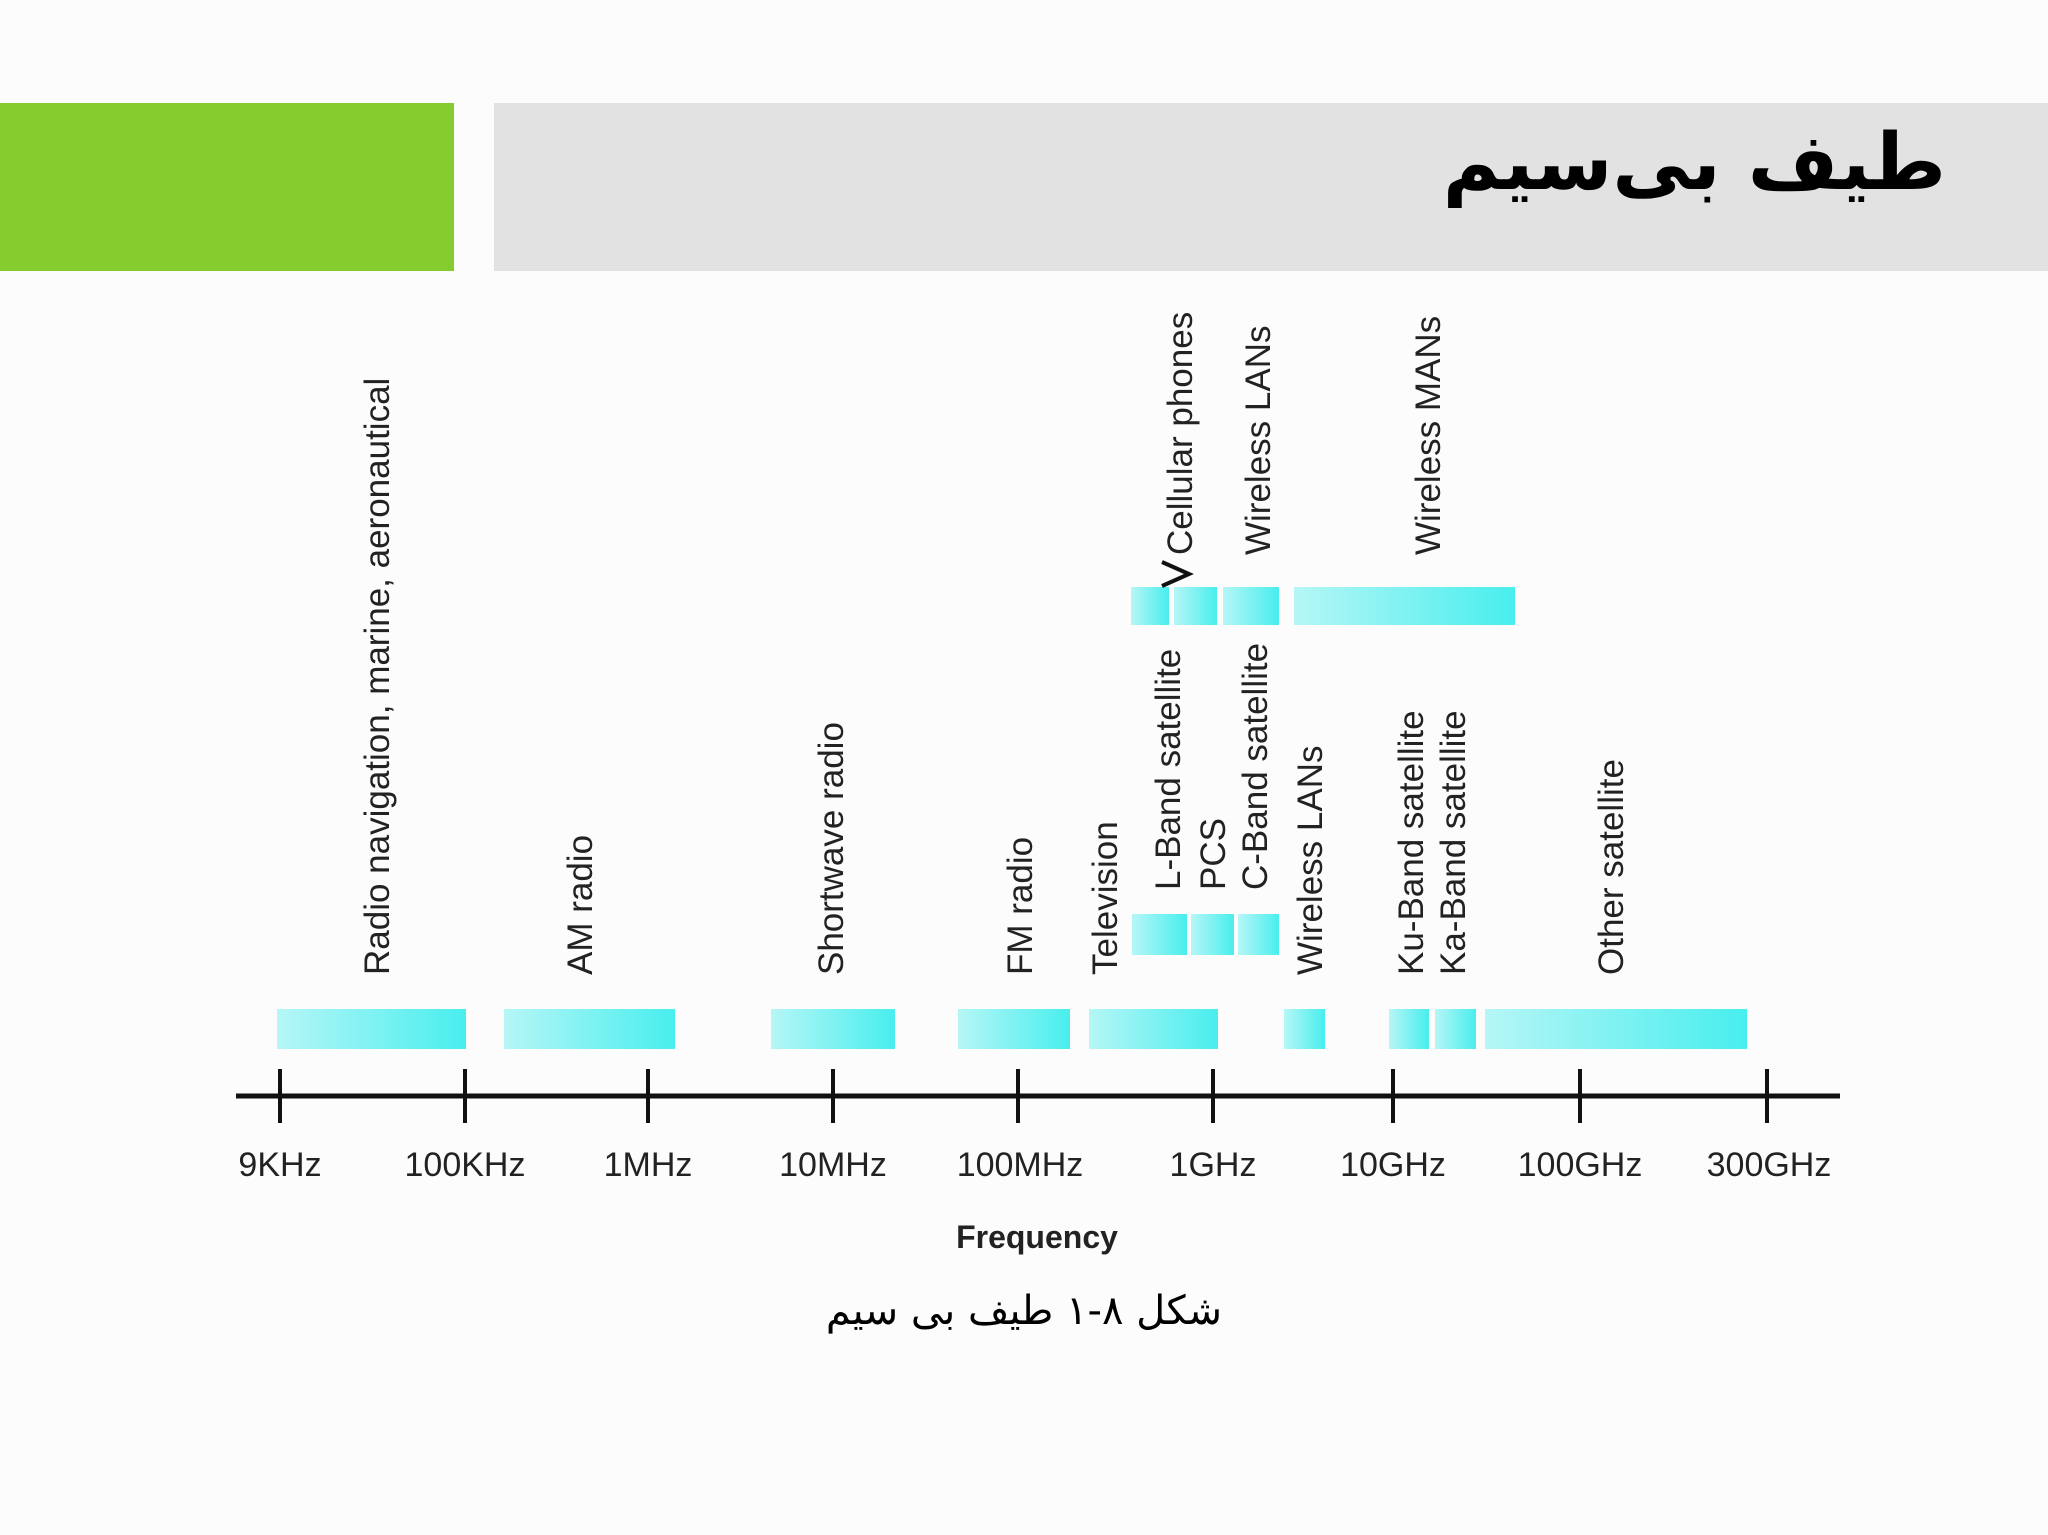  What do you see at coordinates (1694, 163) in the screenshot?
I see `slide-title: طیف بی‌سیم` at bounding box center [1694, 163].